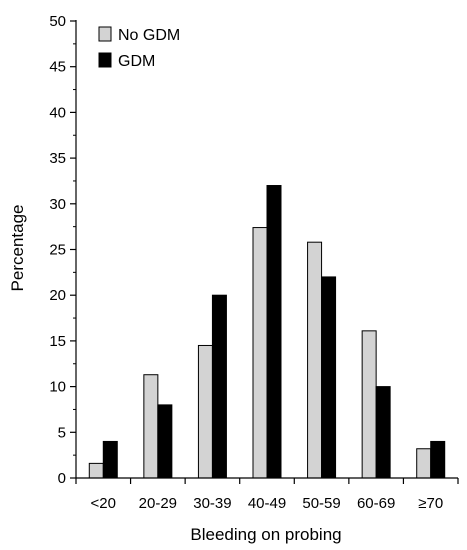 This screenshot has height=550, width=467. What do you see at coordinates (212, 503) in the screenshot?
I see `x-tick-label-2: 30-39` at bounding box center [212, 503].